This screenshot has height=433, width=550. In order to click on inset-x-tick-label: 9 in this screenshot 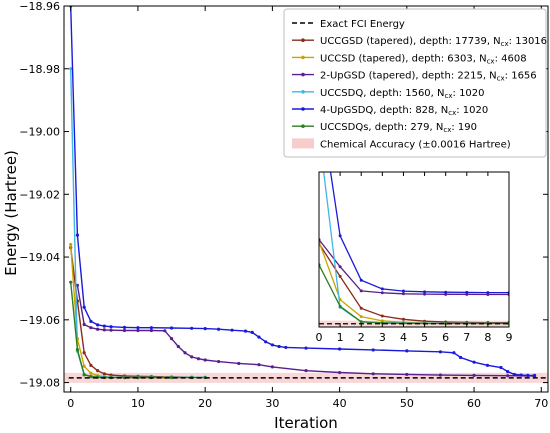, I will do `click(509, 337)`.